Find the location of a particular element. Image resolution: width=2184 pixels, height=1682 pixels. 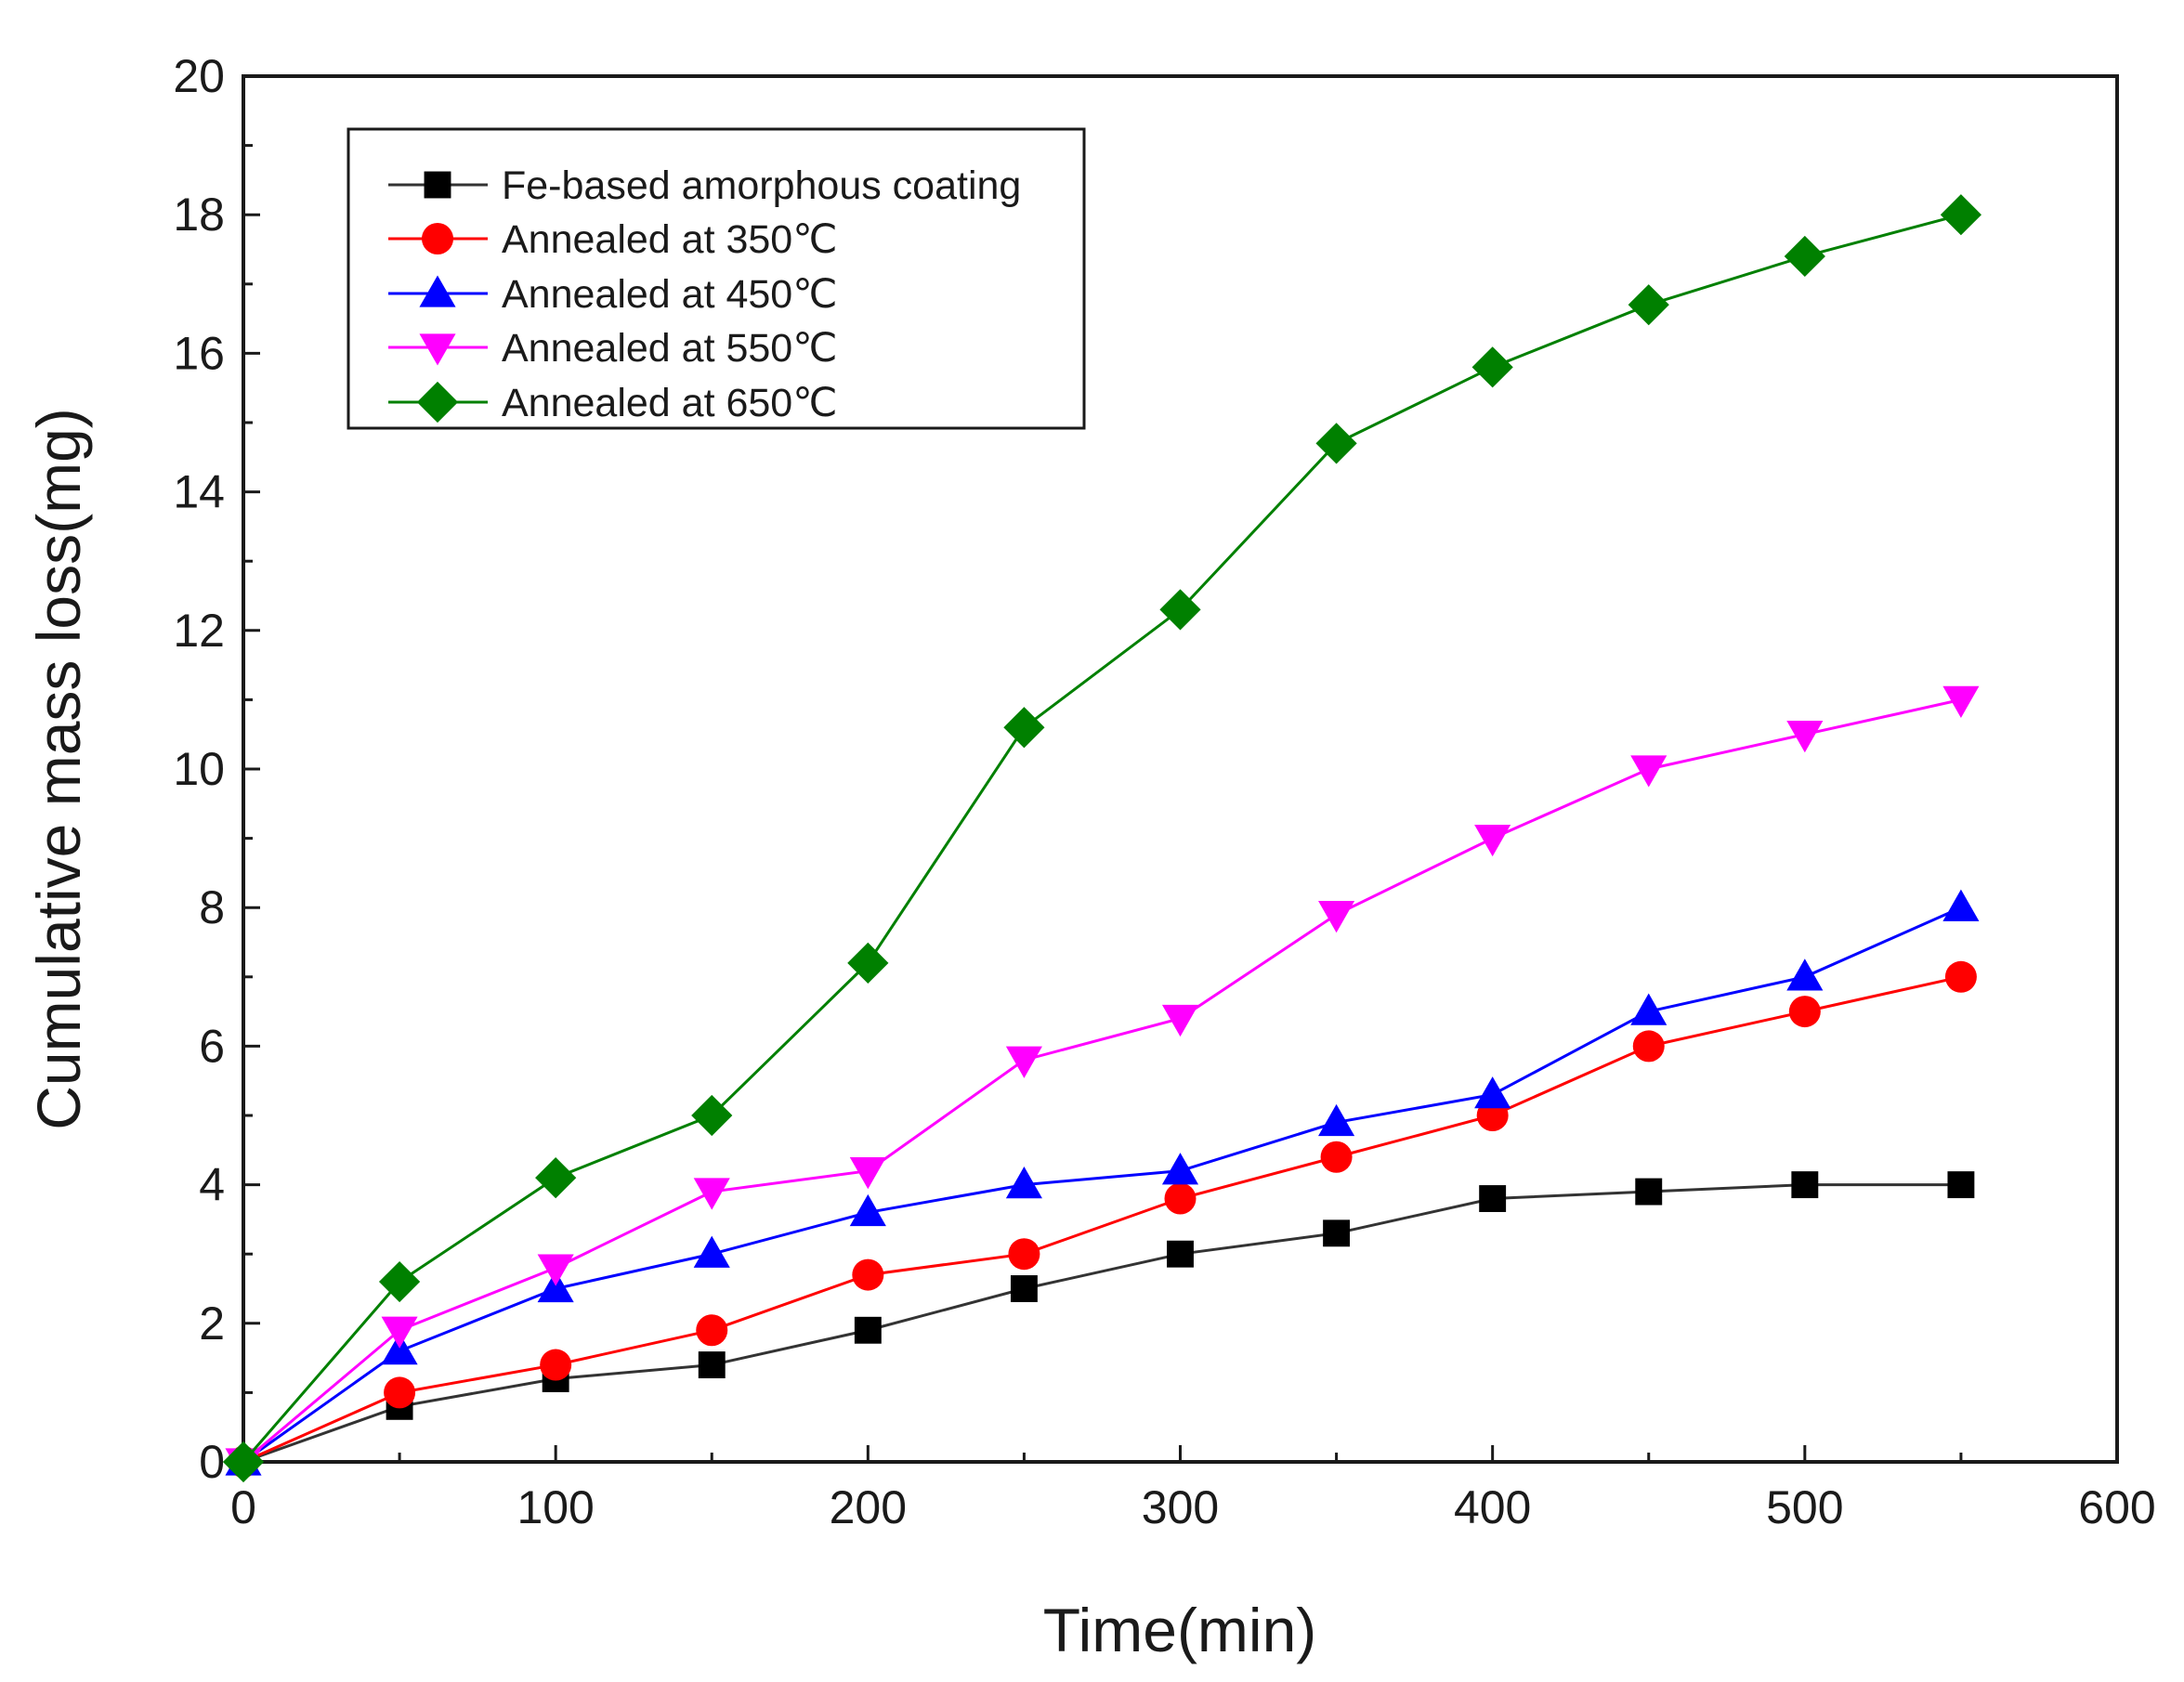

legend-box is located at coordinates (716, 278).